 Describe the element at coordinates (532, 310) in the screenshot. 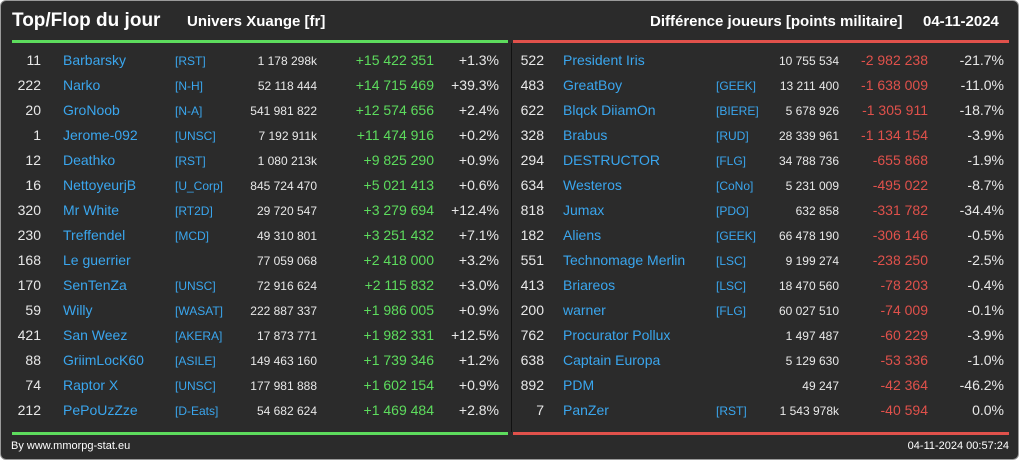

I see `player-rank: 200` at that location.